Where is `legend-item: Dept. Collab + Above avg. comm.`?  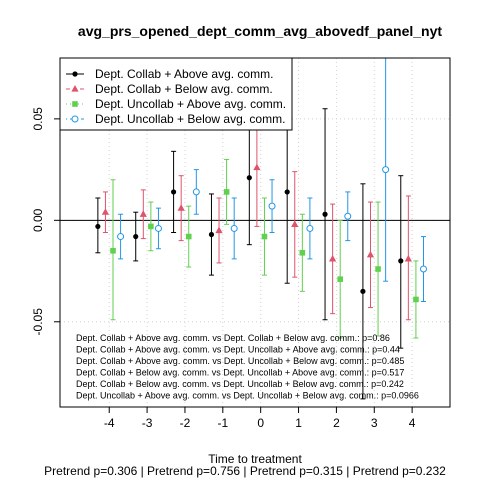 legend-item: Dept. Collab + Above avg. comm. is located at coordinates (169, 74).